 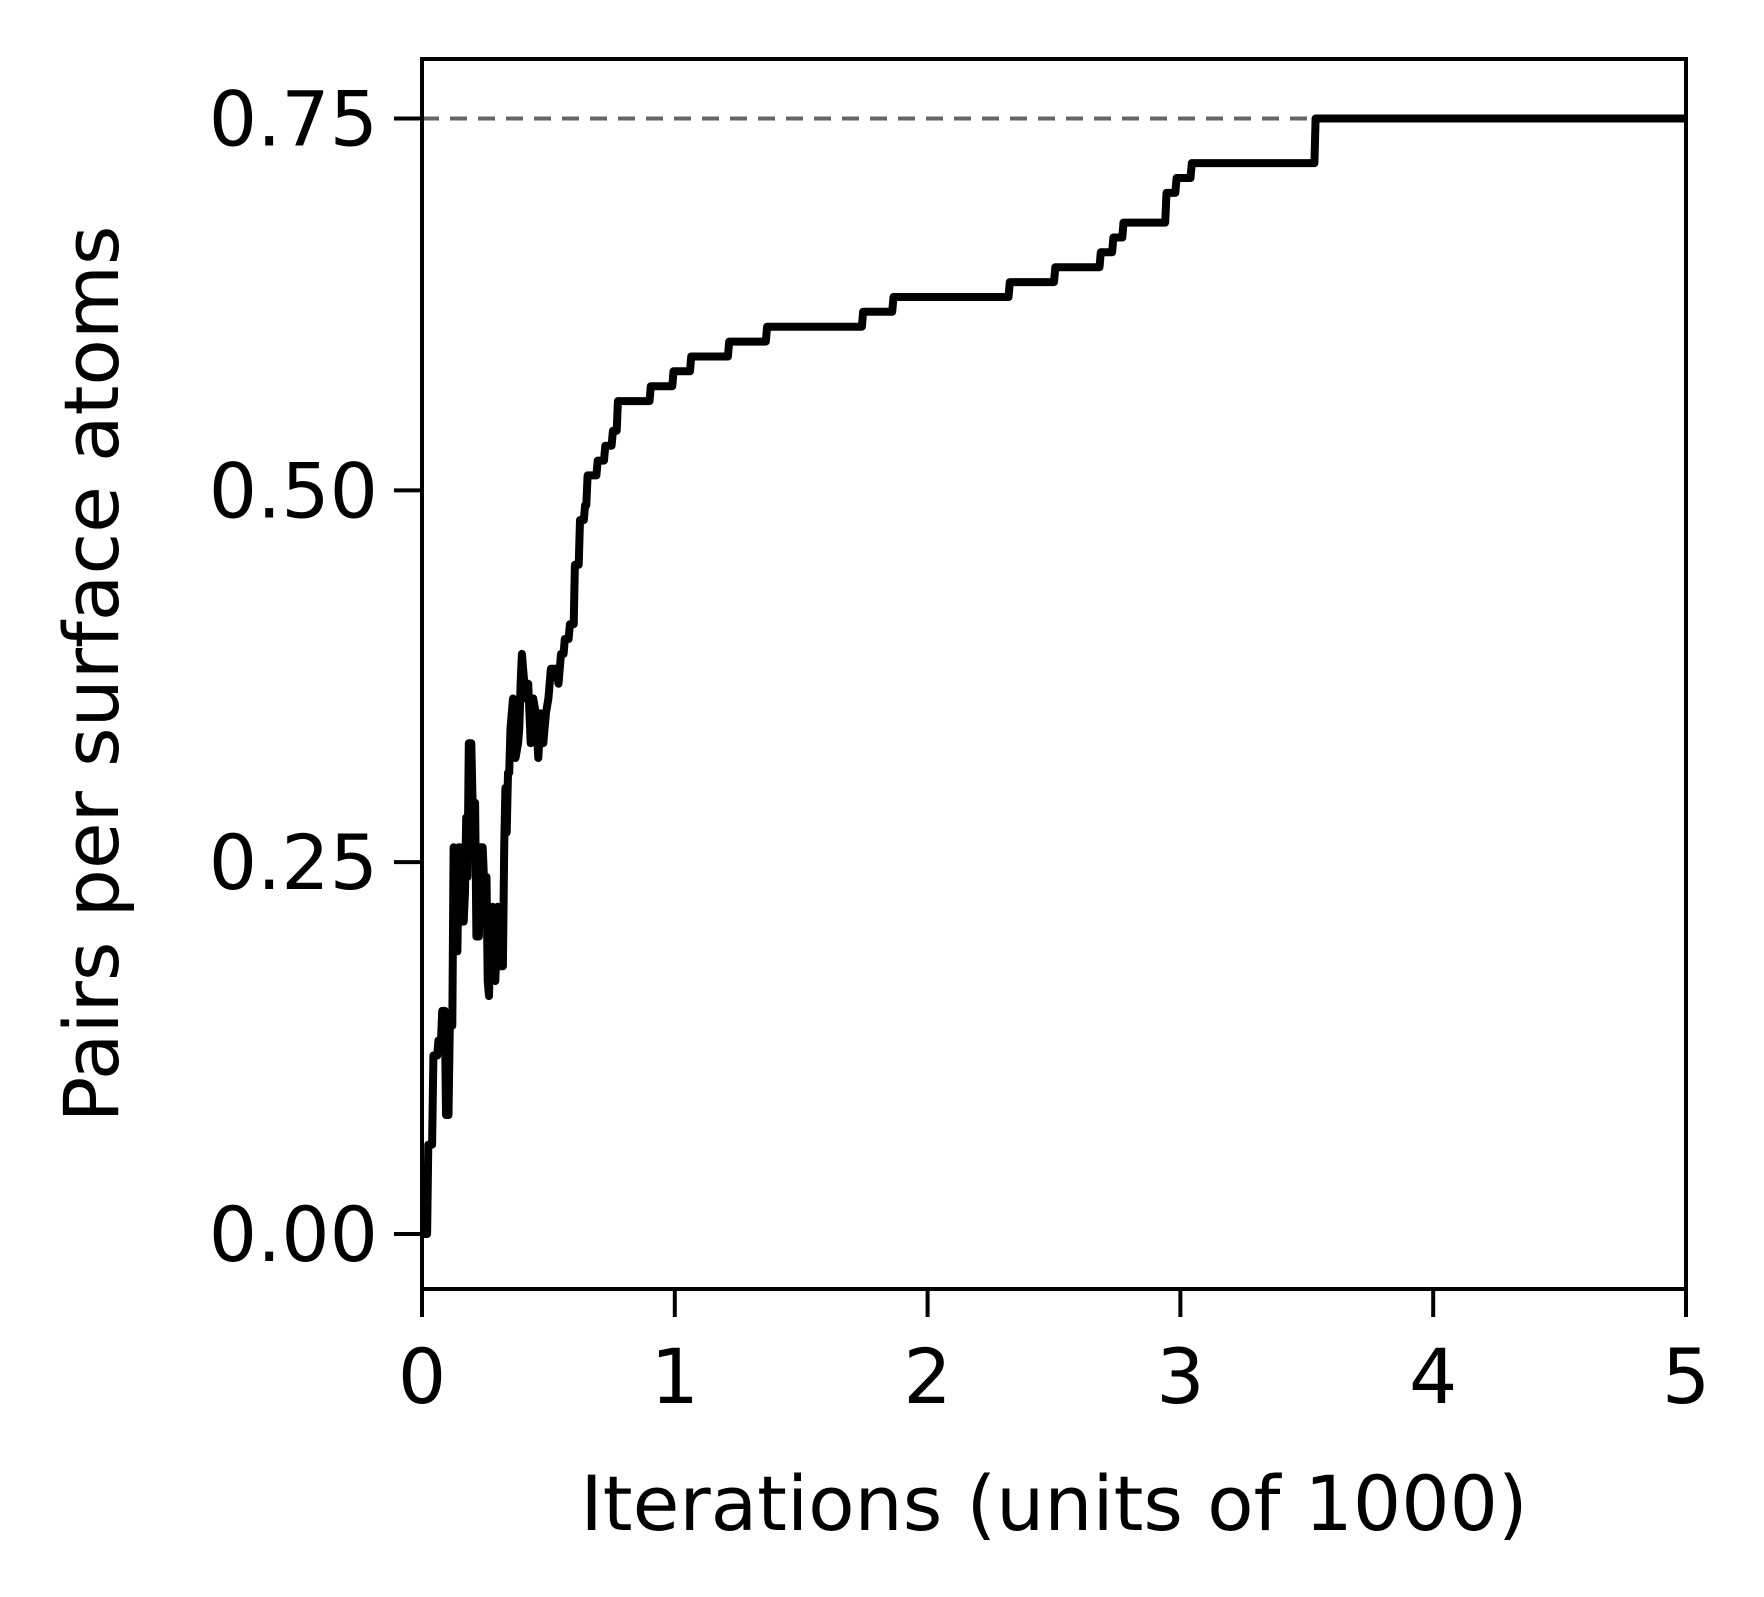 What do you see at coordinates (91, 673) in the screenshot?
I see `y-axis-label: Pairs per surface atoms` at bounding box center [91, 673].